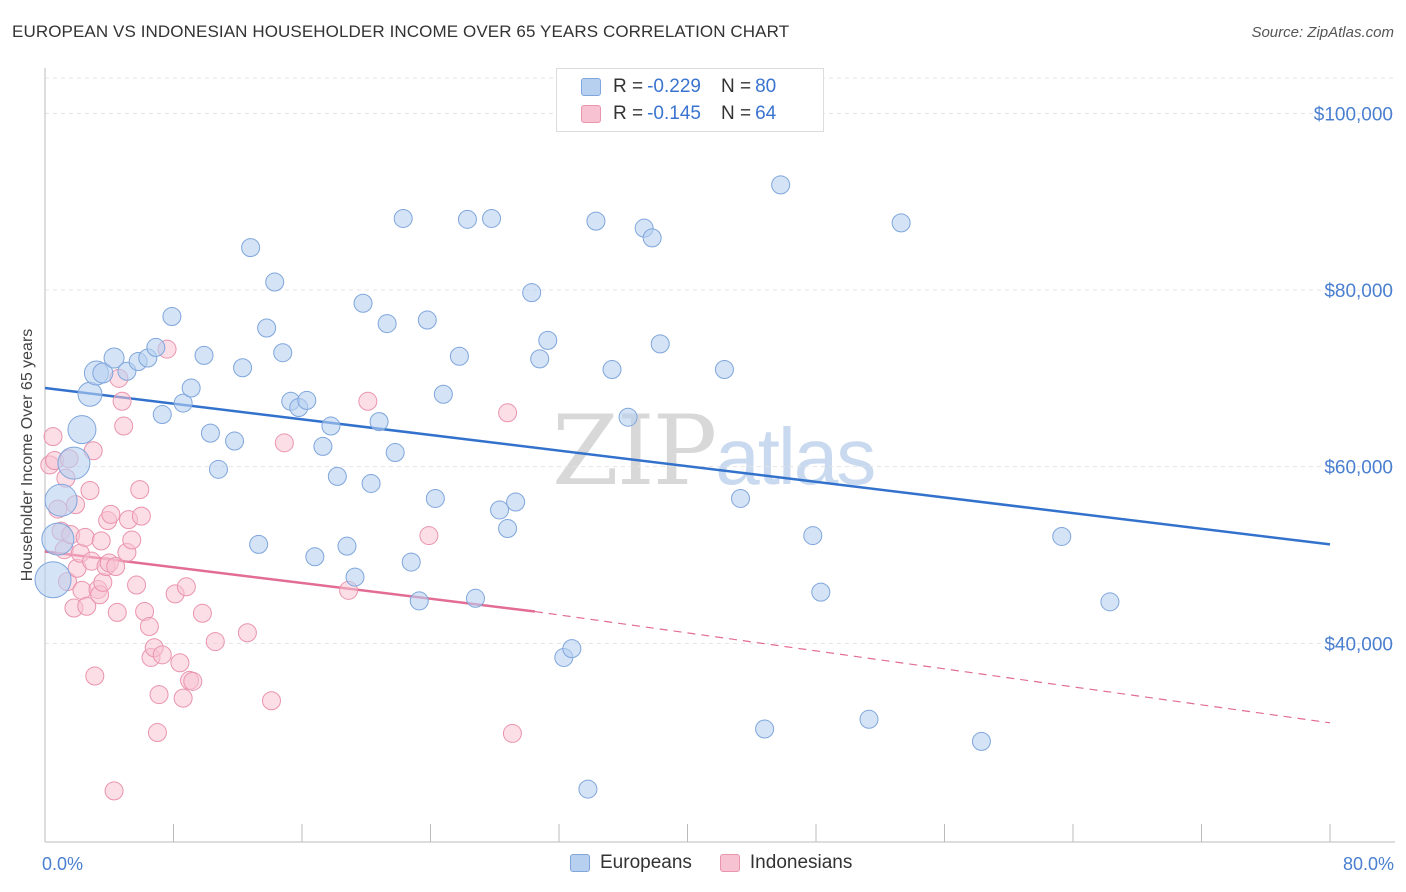 This screenshot has width=1406, height=892. What do you see at coordinates (646, 862) in the screenshot?
I see `europeans-legend-label: Europeans` at bounding box center [646, 862].